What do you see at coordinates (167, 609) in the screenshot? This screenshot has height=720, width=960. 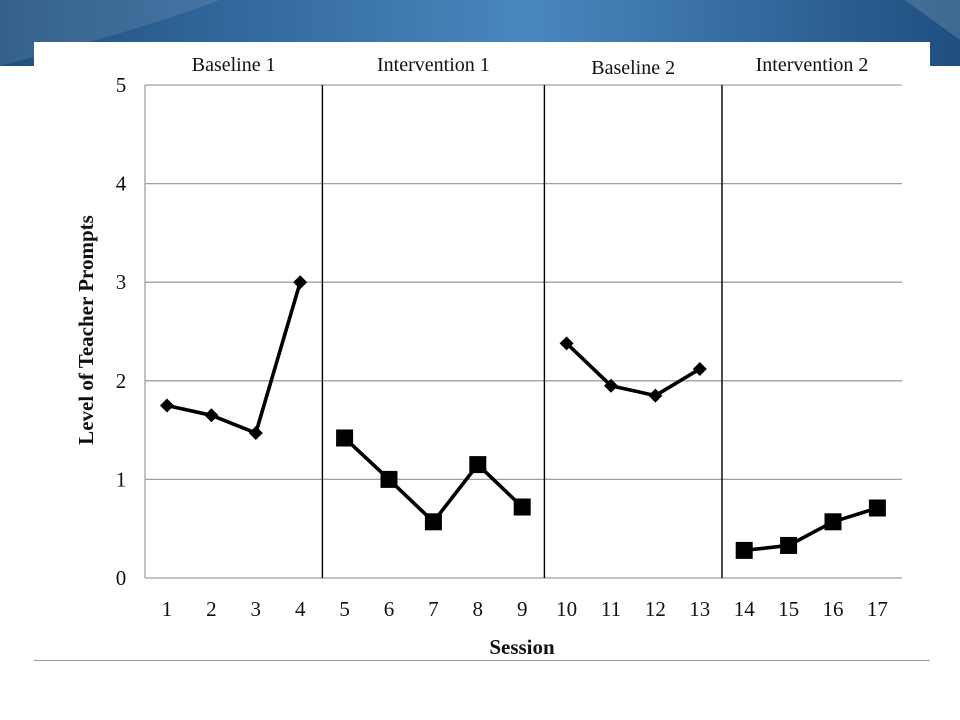 I see `x-tick-label: 1` at bounding box center [167, 609].